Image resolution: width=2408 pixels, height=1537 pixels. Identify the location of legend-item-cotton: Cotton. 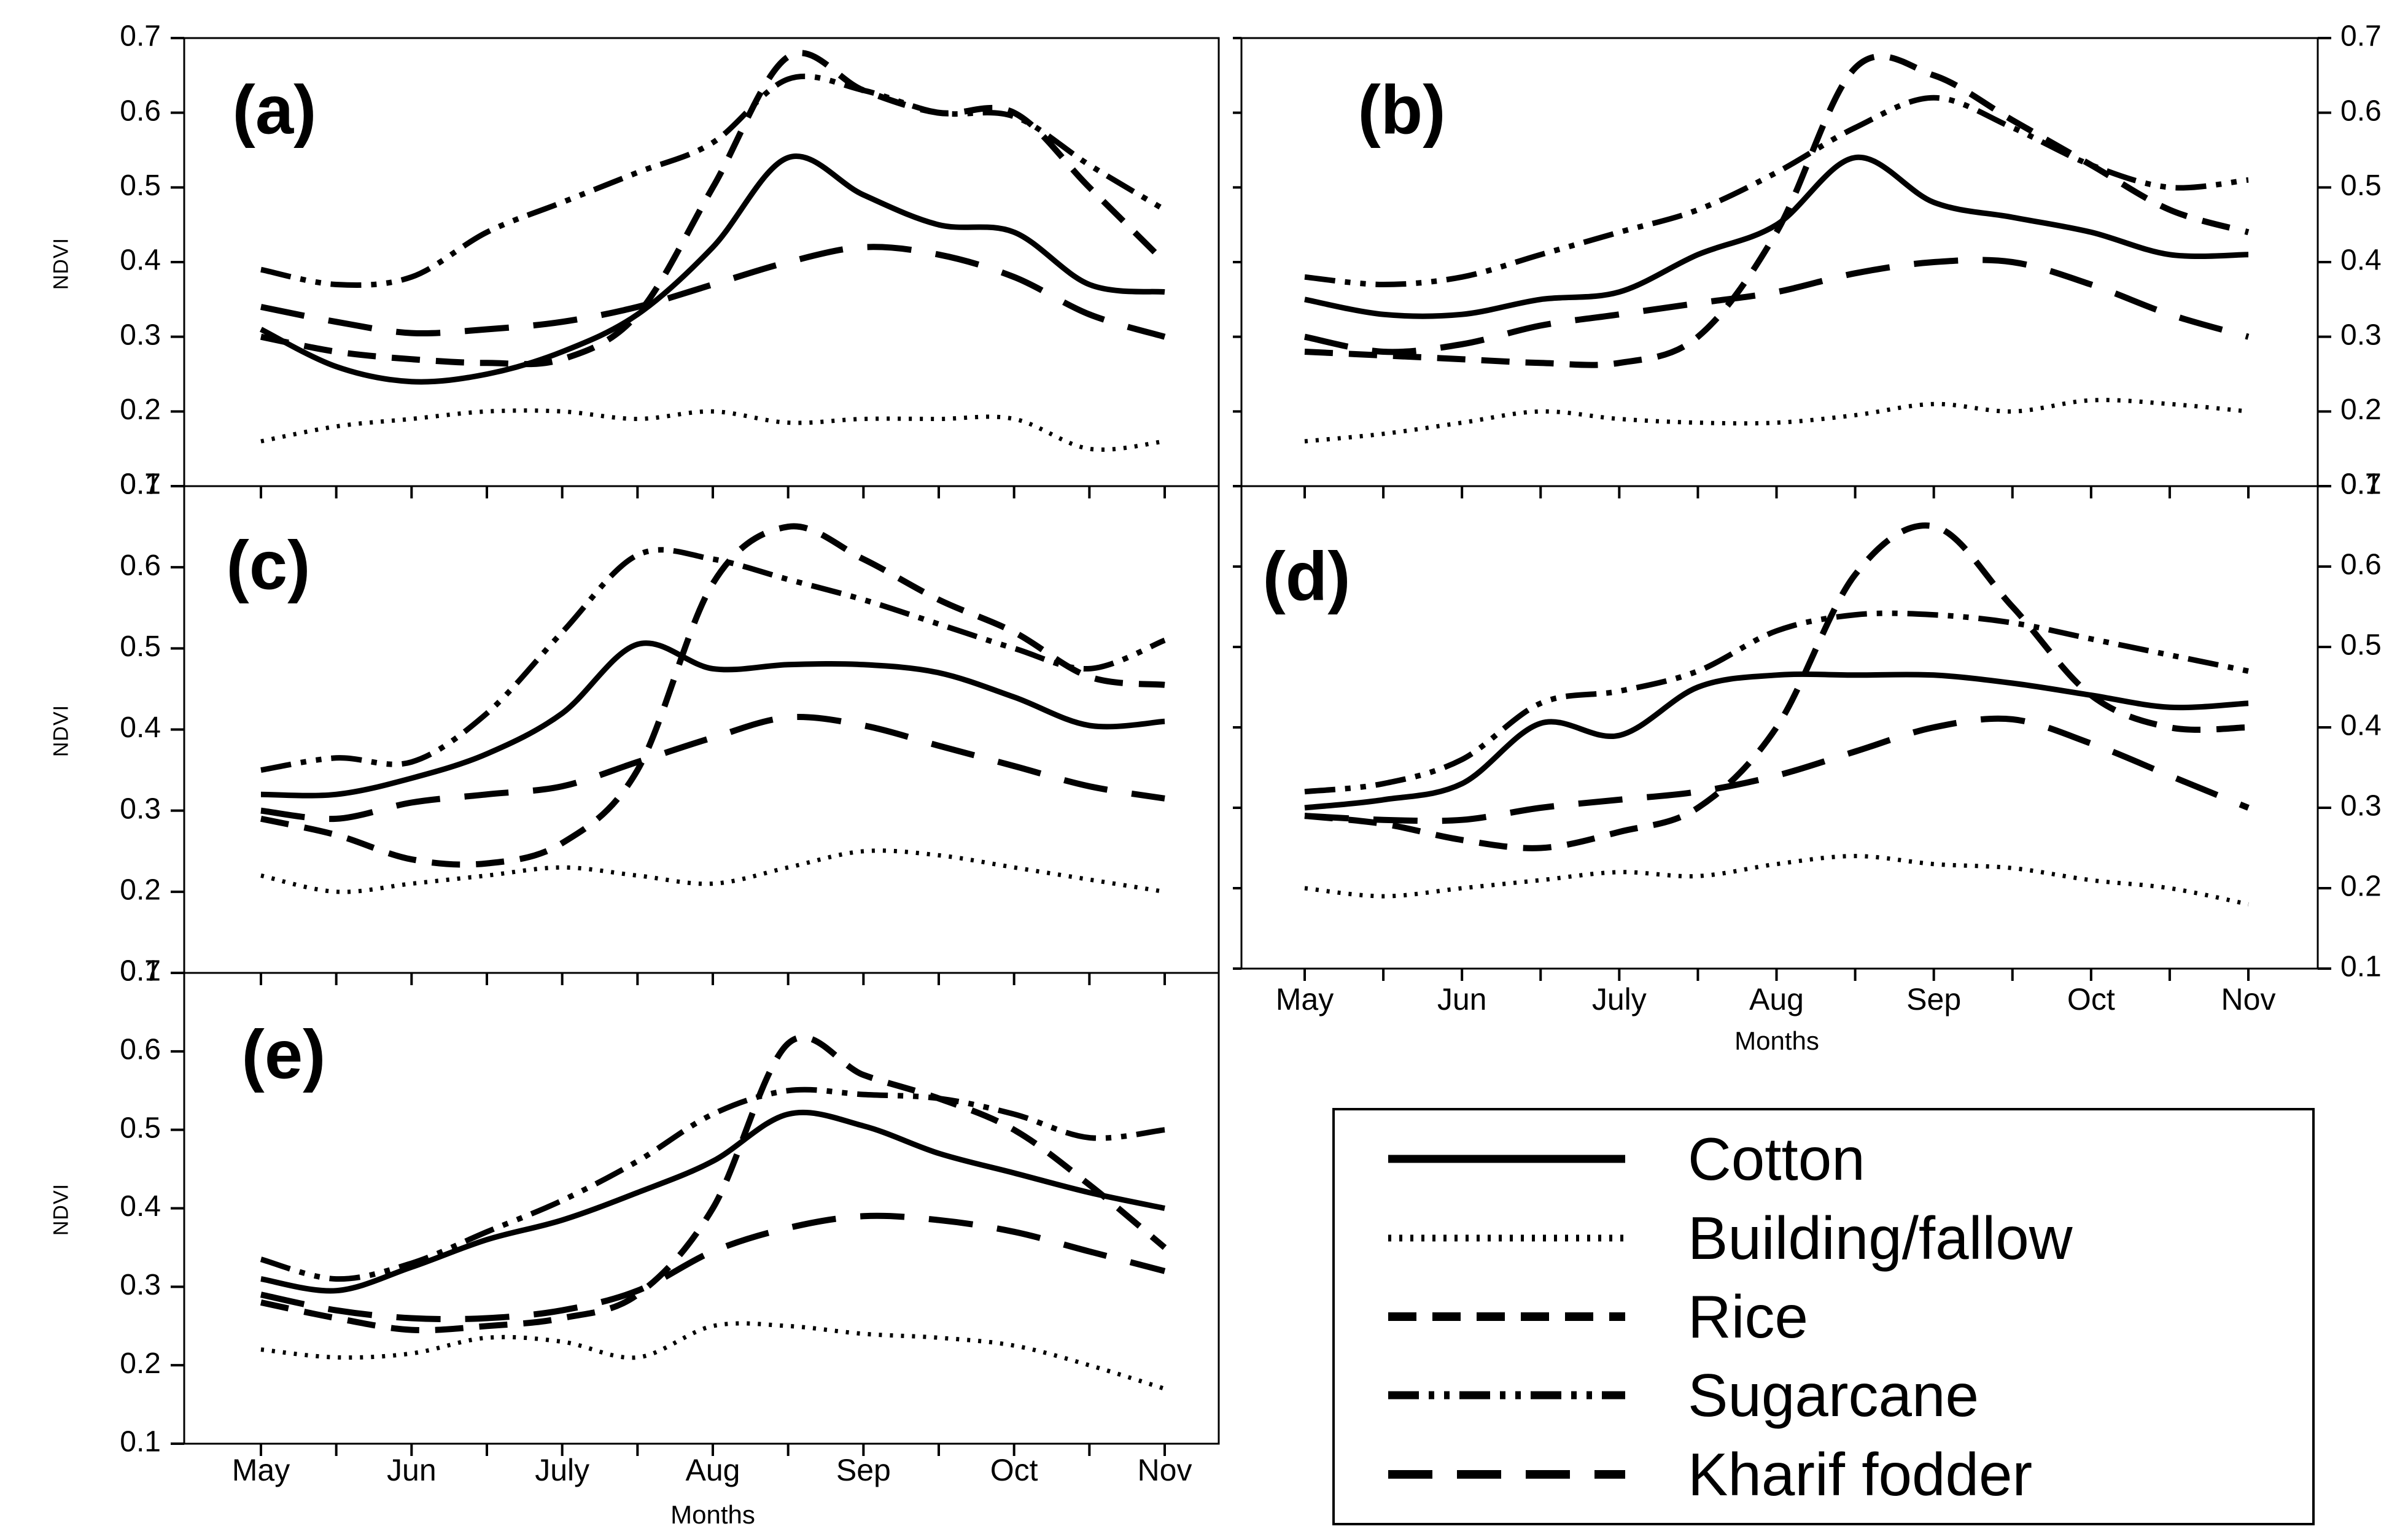
(1850, 1159).